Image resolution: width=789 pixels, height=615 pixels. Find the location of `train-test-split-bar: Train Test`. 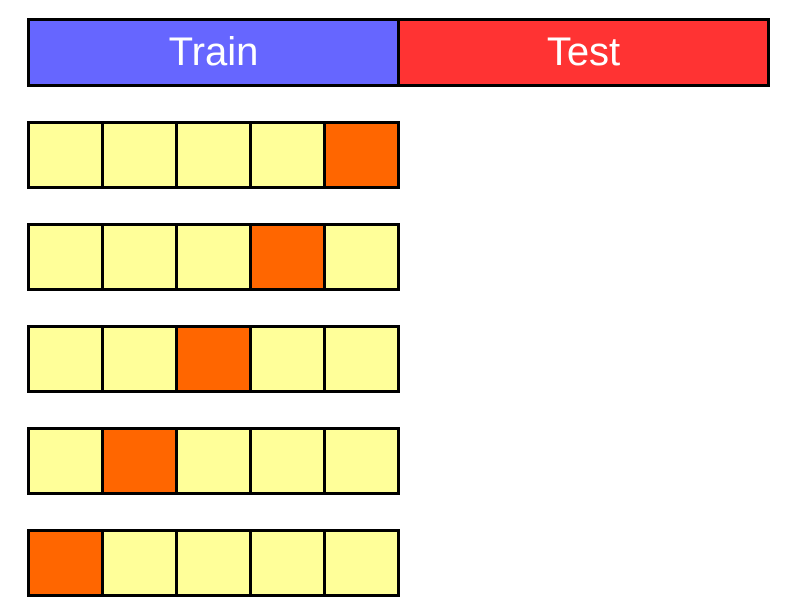

train-test-split-bar: Train Test is located at coordinates (398, 52).